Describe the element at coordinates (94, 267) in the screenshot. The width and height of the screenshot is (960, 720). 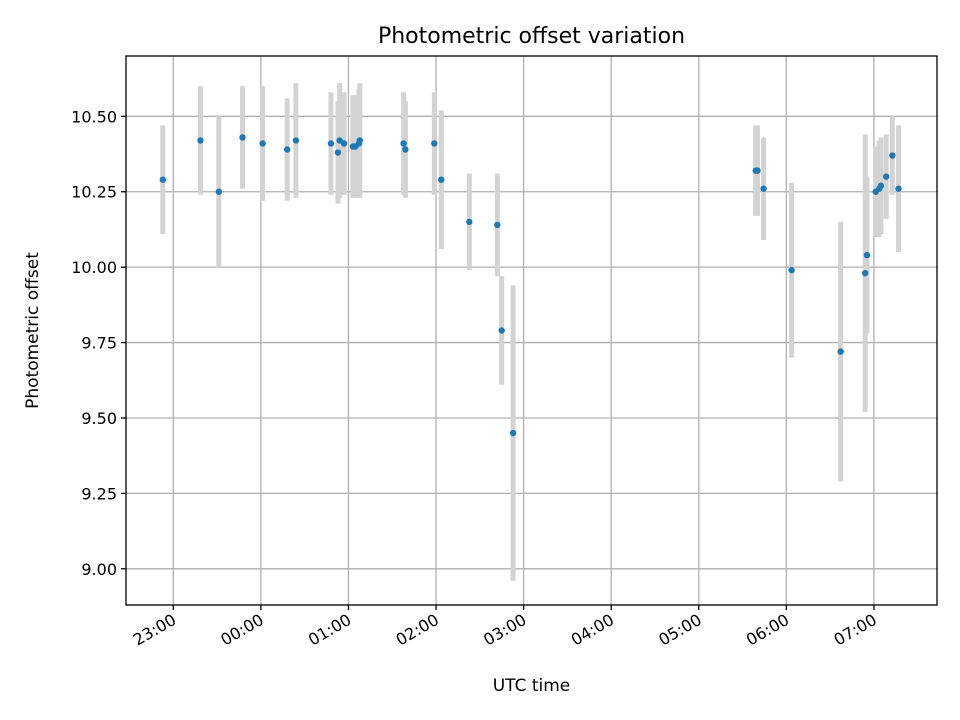
I see `y-tick-label: 10.00` at that location.